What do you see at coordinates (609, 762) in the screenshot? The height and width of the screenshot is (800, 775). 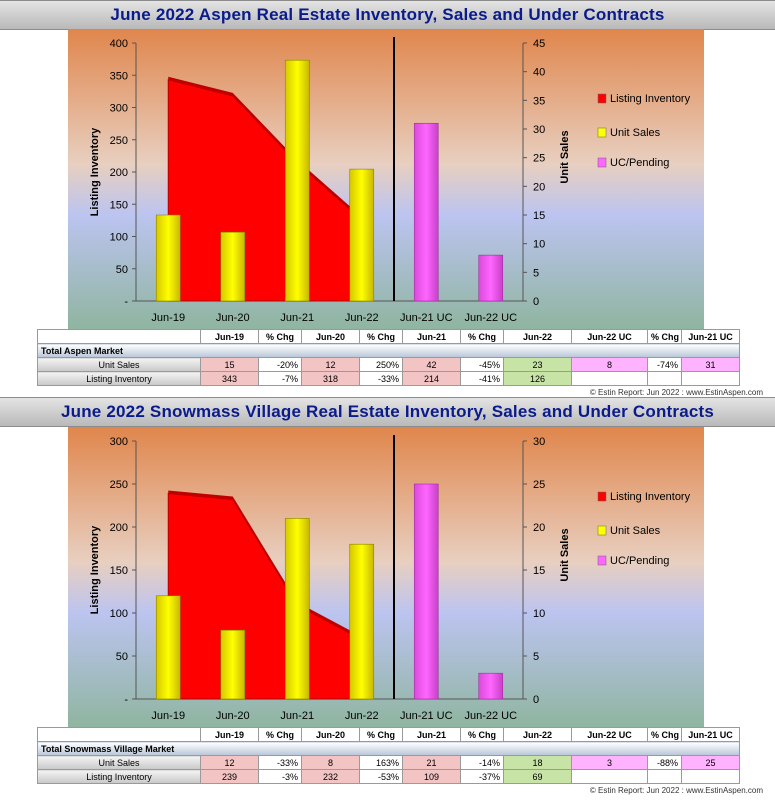 I see `table-cell: 3` at bounding box center [609, 762].